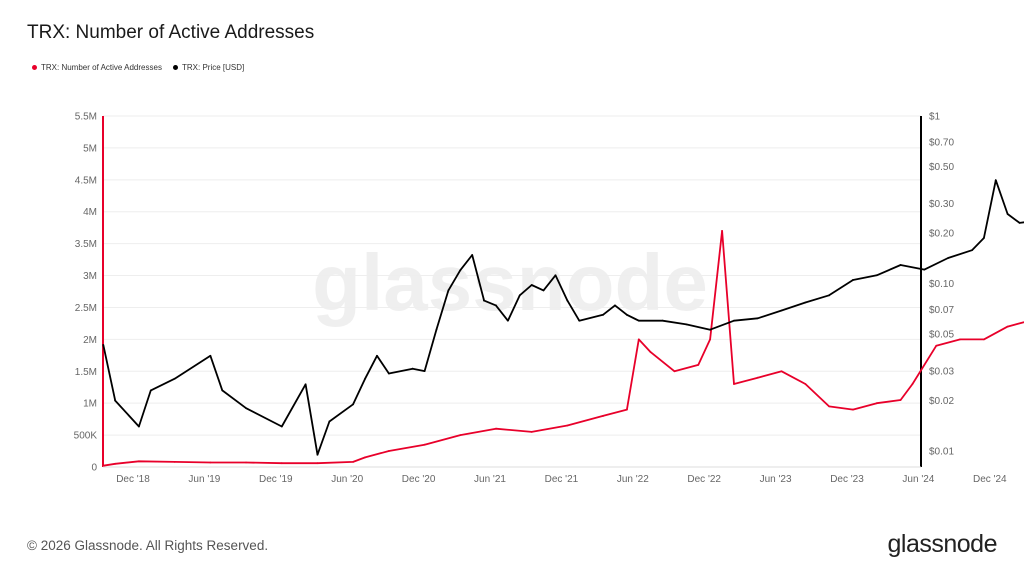 Image resolution: width=1024 pixels, height=576 pixels. Describe the element at coordinates (419, 479) in the screenshot. I see `x-tick-label: Dec '20` at that location.